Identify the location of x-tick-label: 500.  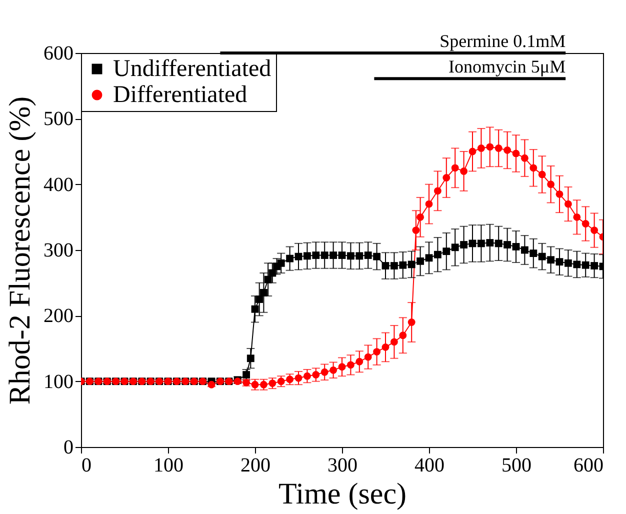
(517, 465).